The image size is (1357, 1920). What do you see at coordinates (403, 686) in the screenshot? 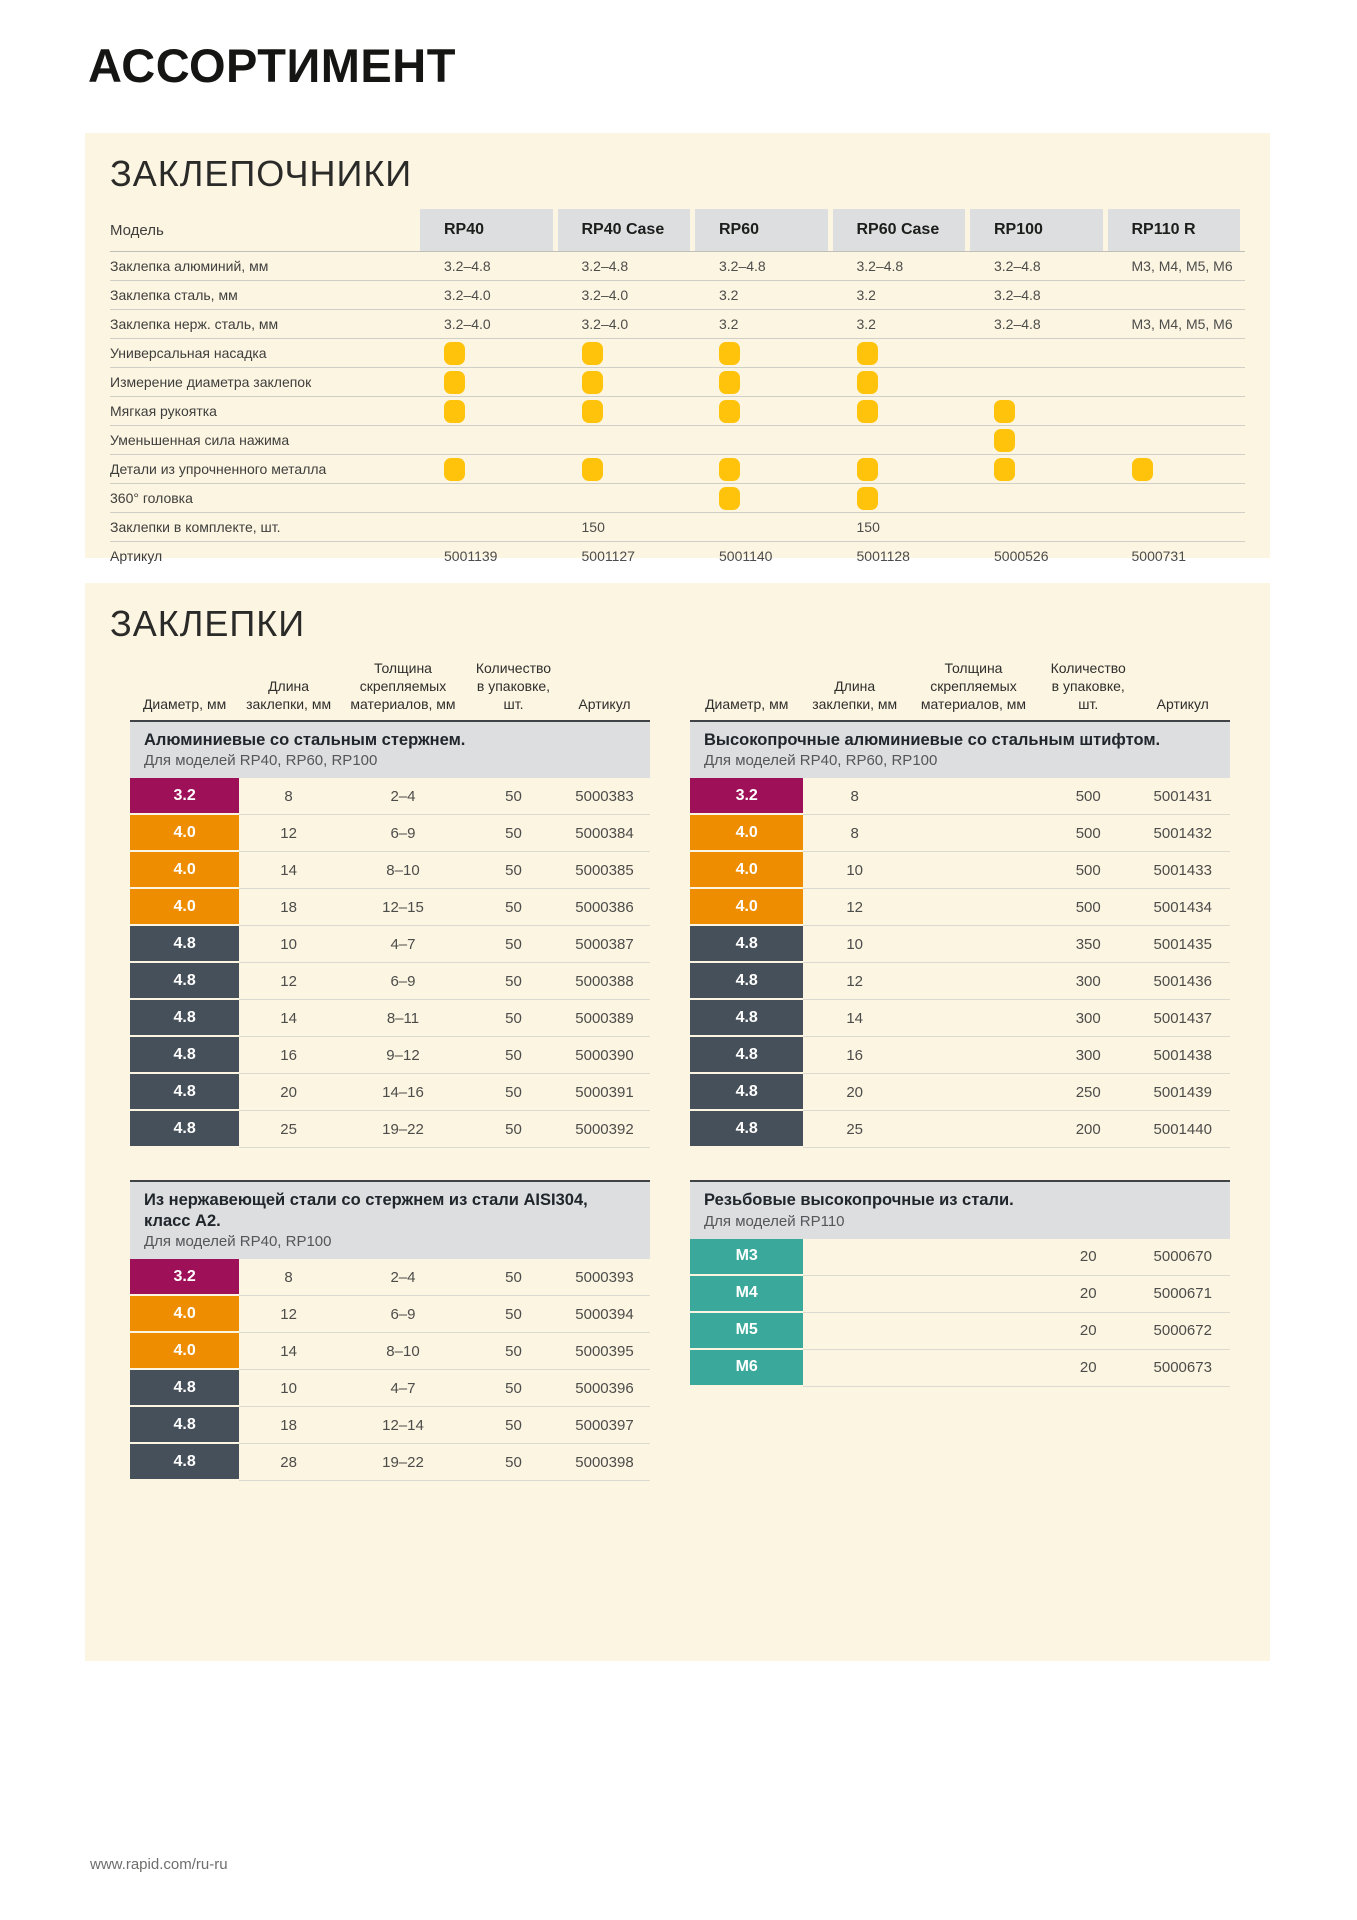
I see `rivet-col-header: Толщина скрепляемых материалов, мм` at bounding box center [403, 686].